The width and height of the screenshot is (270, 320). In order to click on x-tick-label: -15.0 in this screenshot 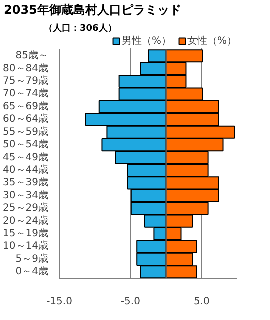, I will do `click(59, 302)`.